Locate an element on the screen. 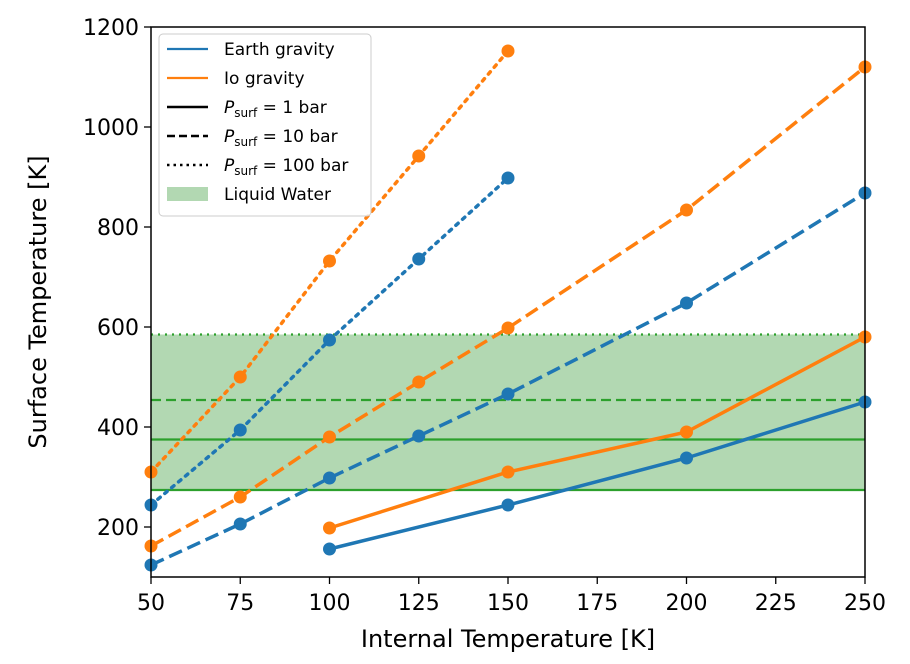 This screenshot has height=664, width=910. legend-box is located at coordinates (265, 125).